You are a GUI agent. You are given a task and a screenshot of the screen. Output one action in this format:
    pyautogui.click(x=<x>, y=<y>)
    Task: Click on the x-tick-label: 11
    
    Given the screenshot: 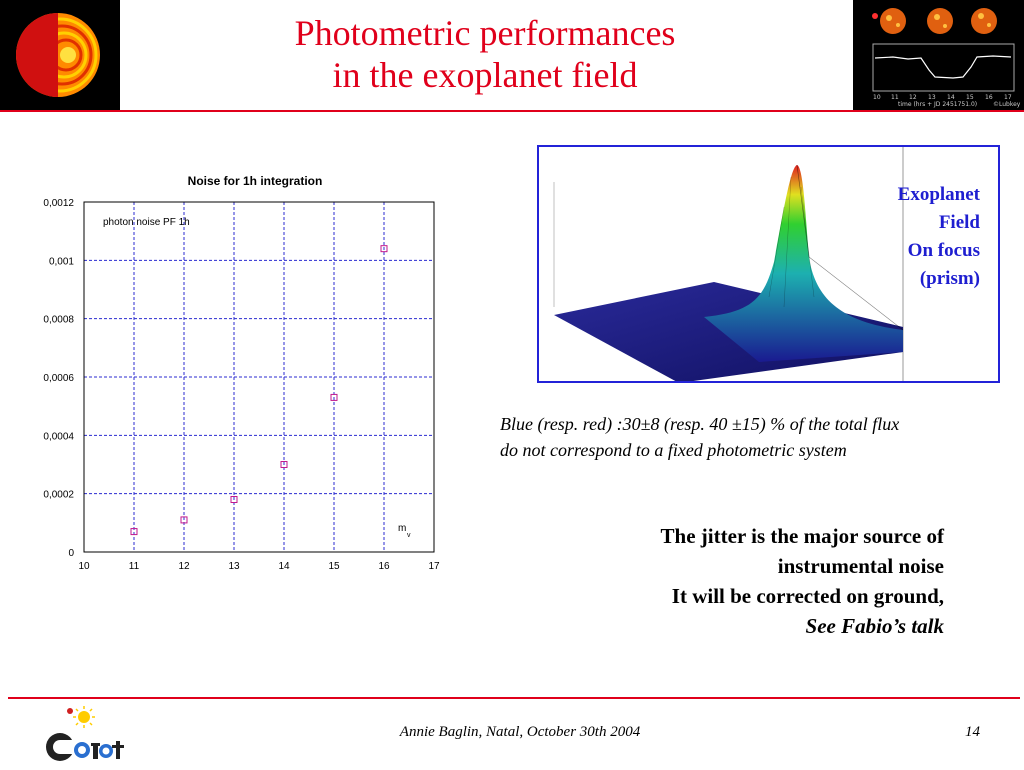 What is the action you would take?
    pyautogui.click(x=134, y=566)
    